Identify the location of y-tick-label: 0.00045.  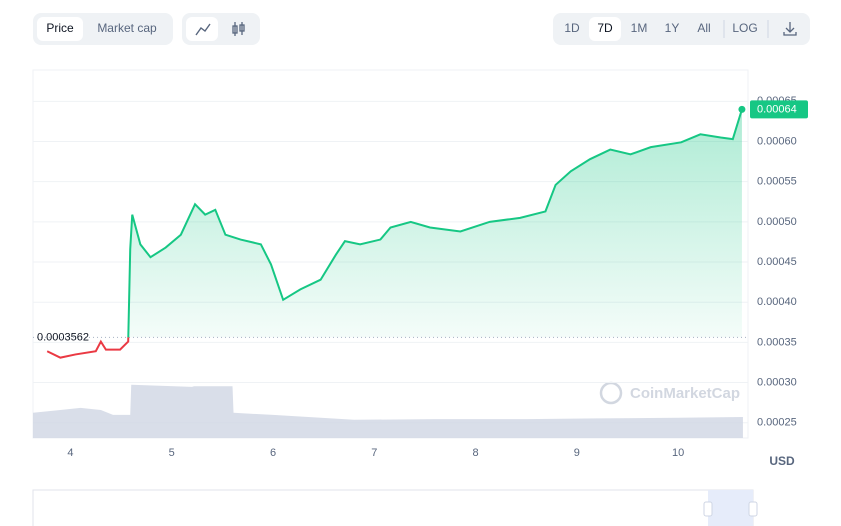
(777, 262).